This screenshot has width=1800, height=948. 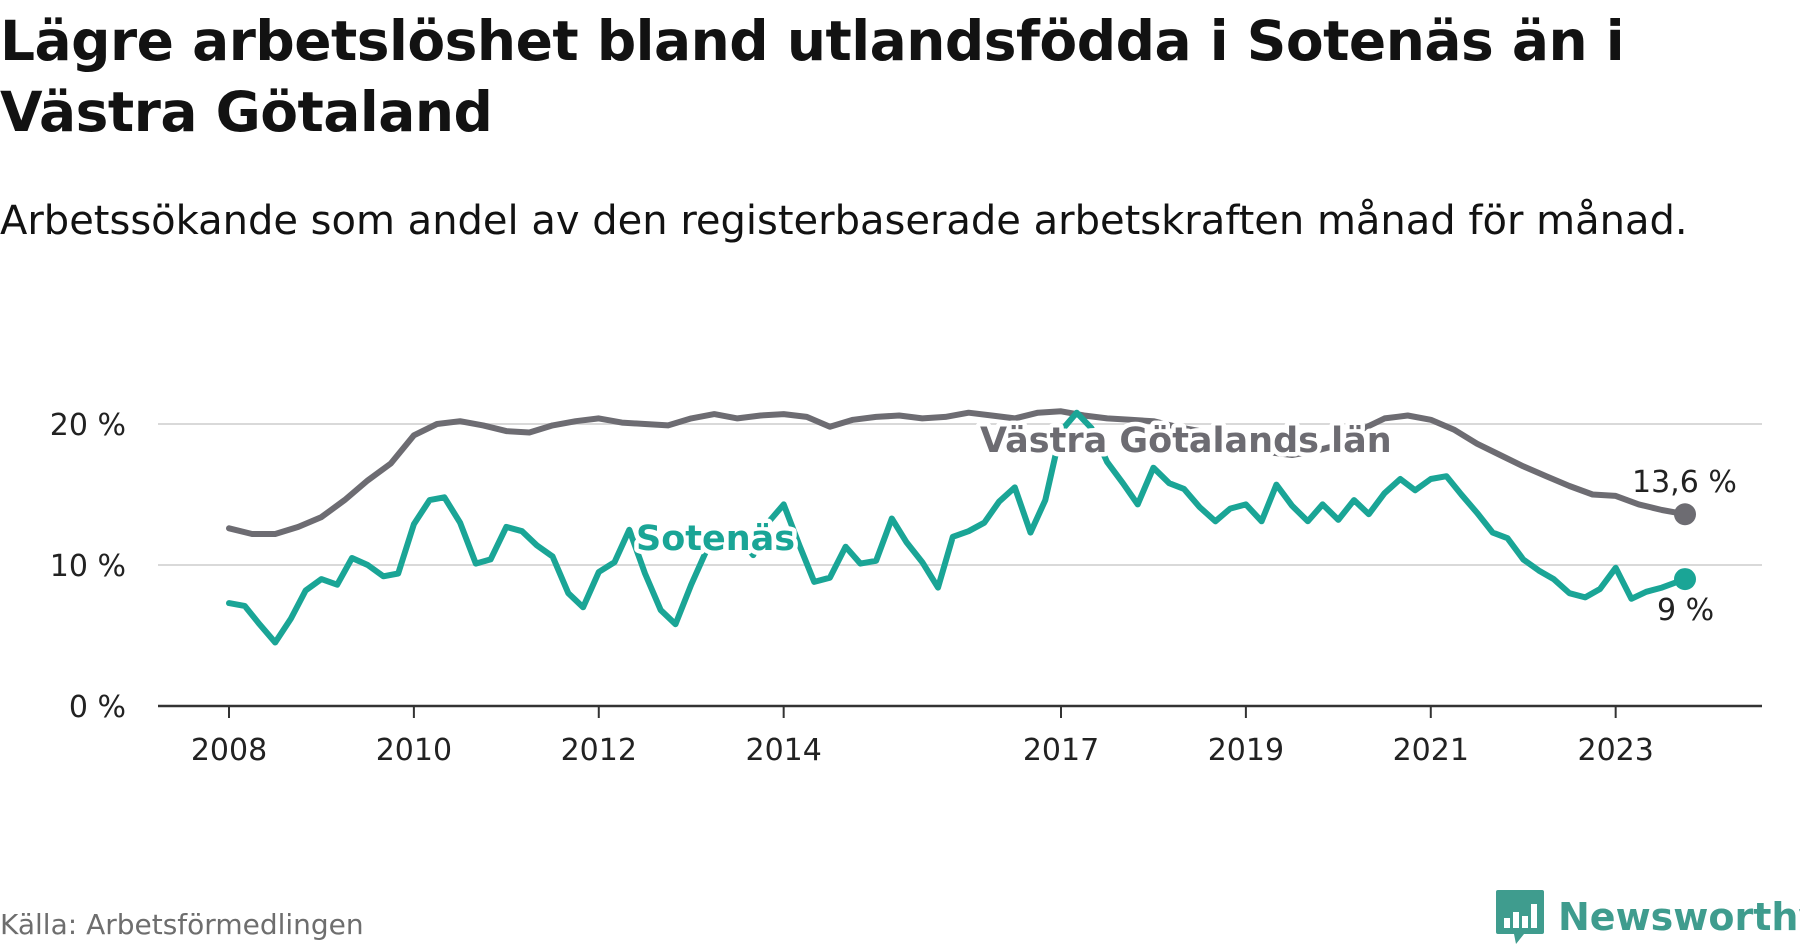 What do you see at coordinates (414, 750) in the screenshot?
I see `x-tick-label: 2010` at bounding box center [414, 750].